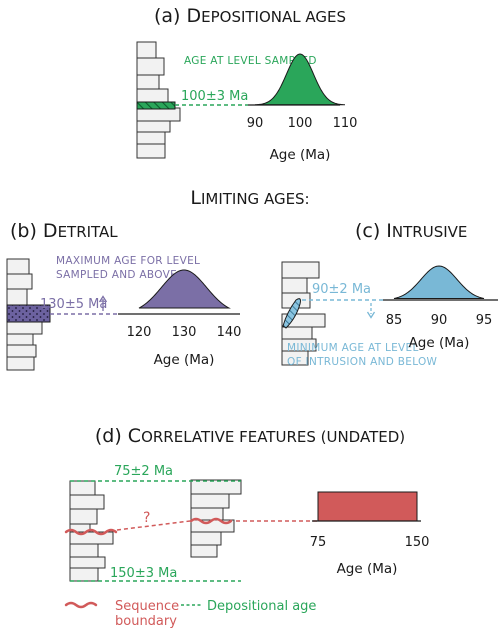 The height and width of the screenshot is (636, 500). What do you see at coordinates (250, 436) in the screenshot?
I see `panel-d-title: (d) CORRELATIVE FEATURES (UNDATED)` at bounding box center [250, 436].